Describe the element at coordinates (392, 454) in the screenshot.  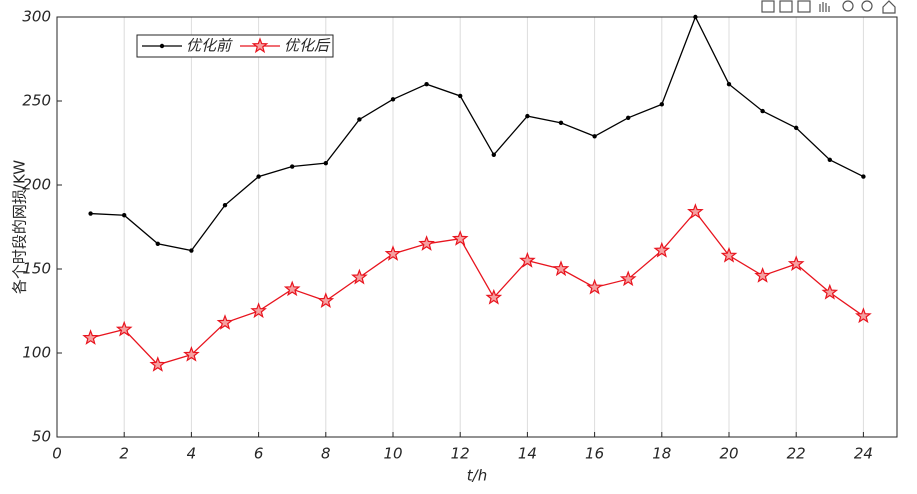
I see `x-tick-label: 10` at that location.